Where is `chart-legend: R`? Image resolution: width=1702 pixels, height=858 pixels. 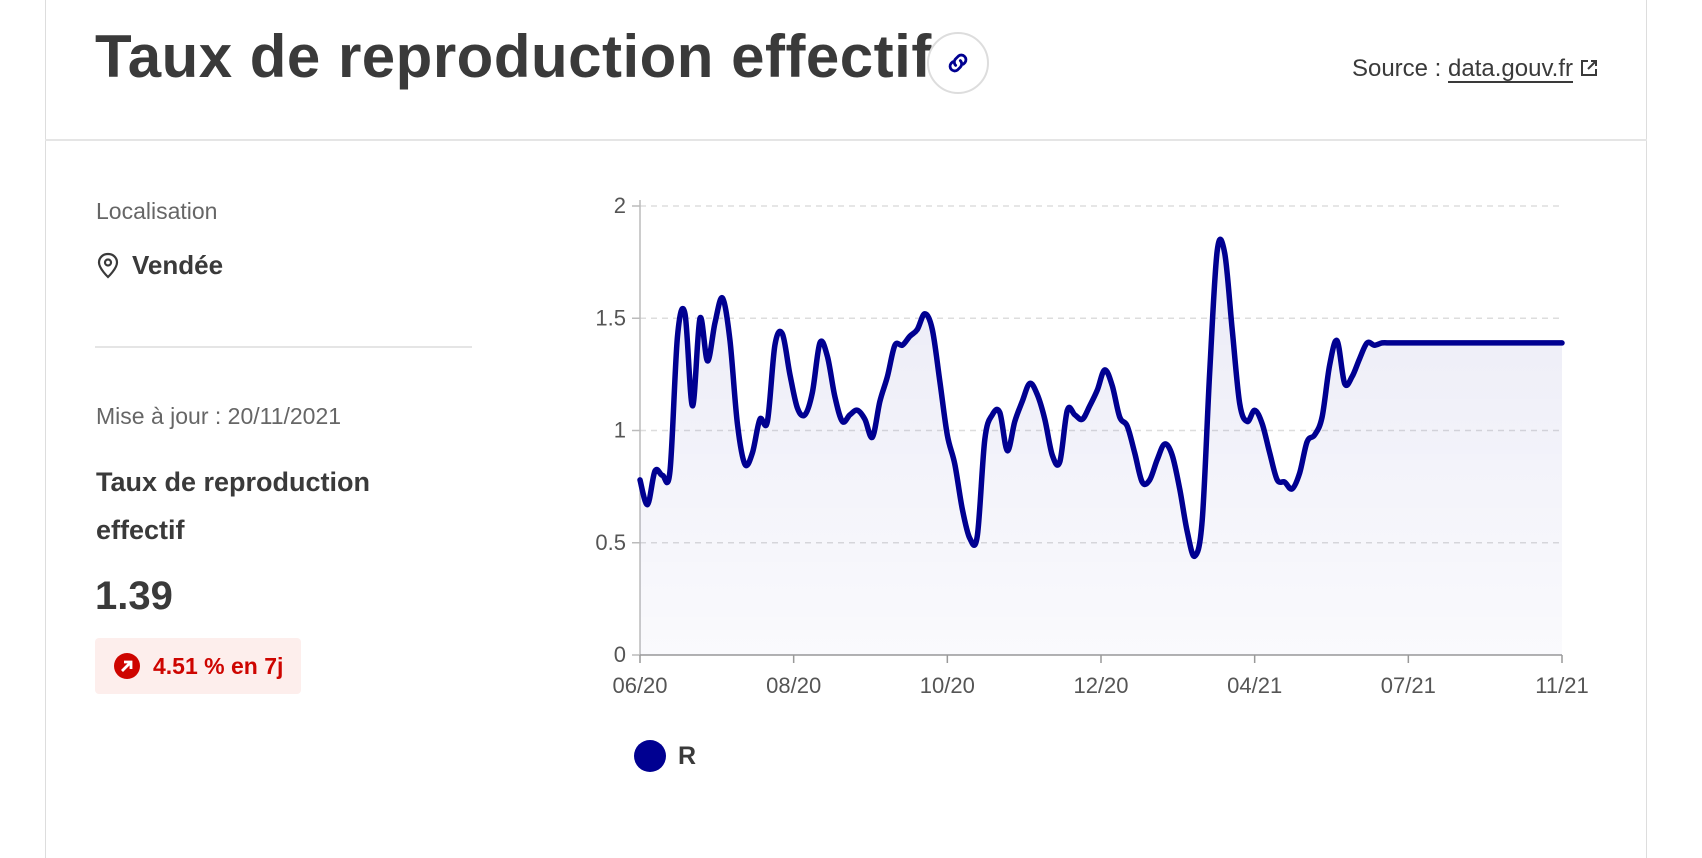 chart-legend: R is located at coordinates (665, 756).